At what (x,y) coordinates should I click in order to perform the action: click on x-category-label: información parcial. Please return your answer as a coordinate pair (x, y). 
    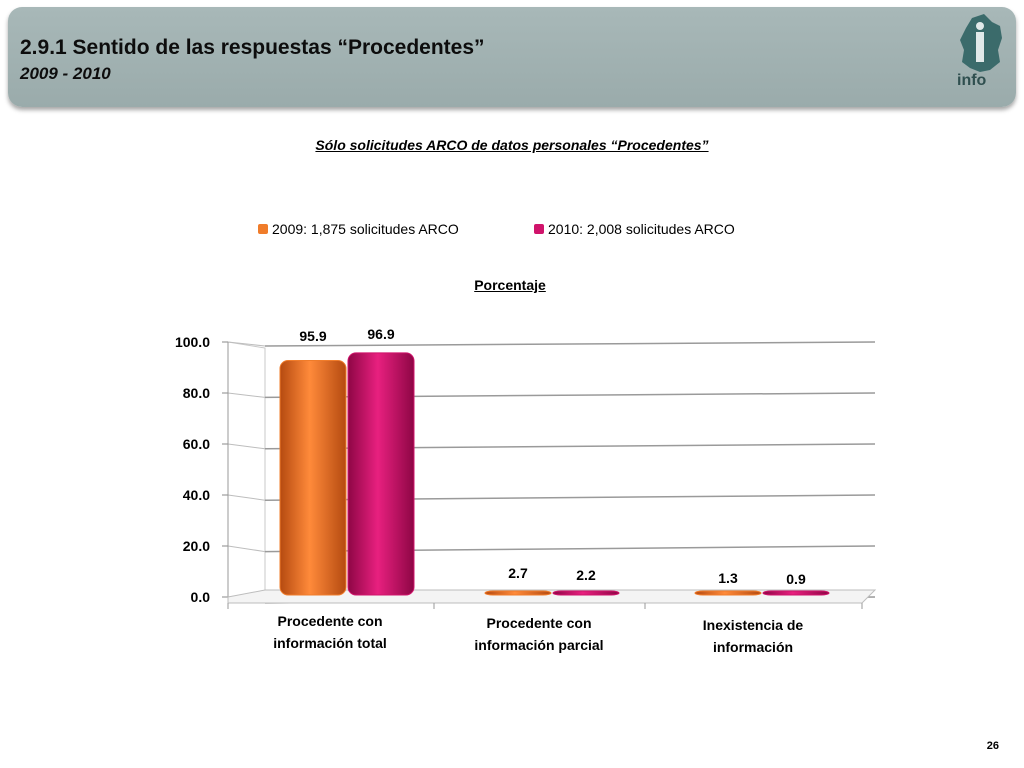
    Looking at the image, I should click on (538, 645).